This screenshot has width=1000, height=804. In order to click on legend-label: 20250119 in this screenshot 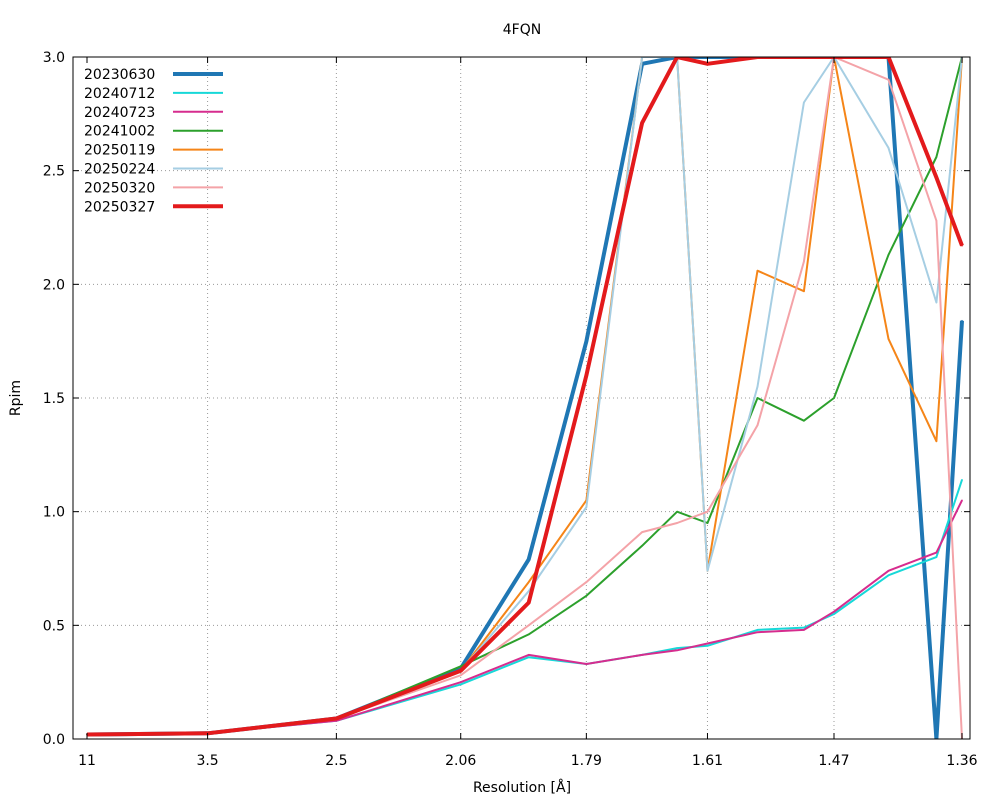, I will do `click(119, 151)`.